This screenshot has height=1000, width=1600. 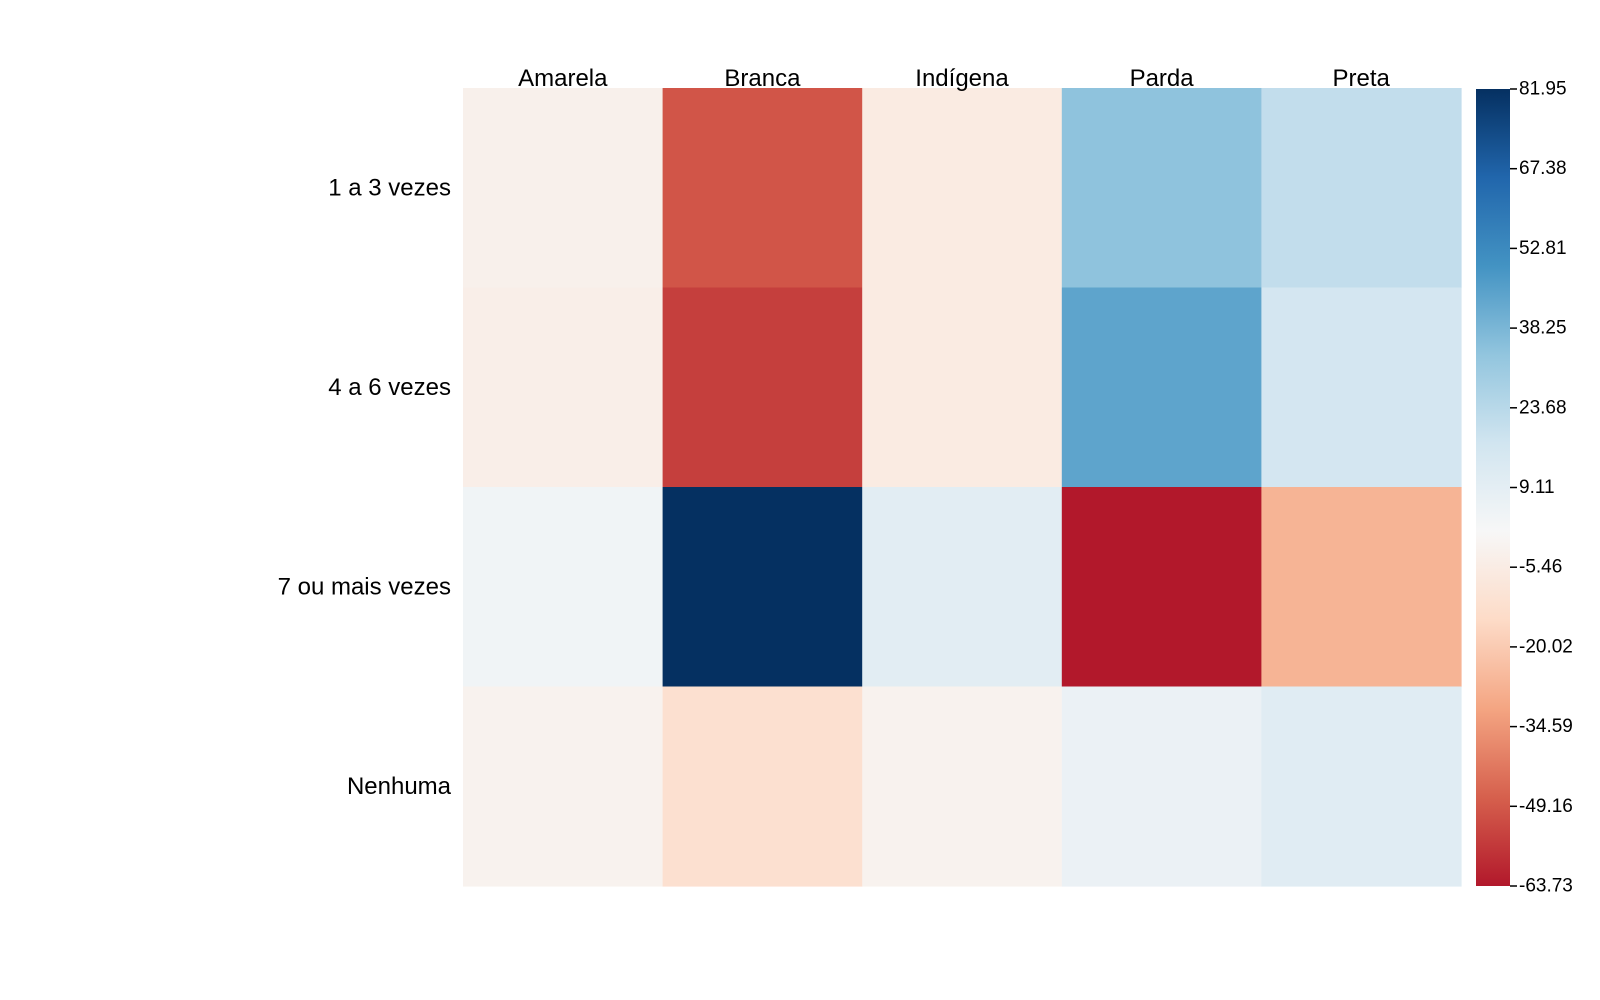 What do you see at coordinates (1543, 328) in the screenshot?
I see `color-legend-tick-label: 38.25` at bounding box center [1543, 328].